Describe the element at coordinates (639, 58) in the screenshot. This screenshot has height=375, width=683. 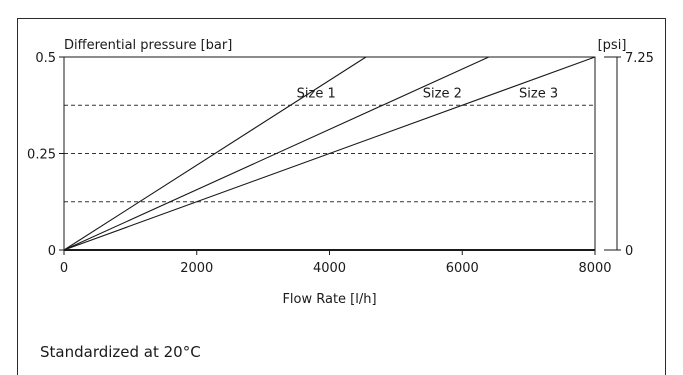
I see `right-tick-label: 7.25` at that location.